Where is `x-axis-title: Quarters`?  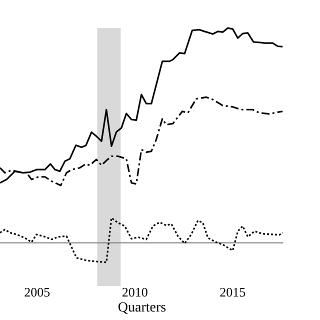
x-axis-title: Quarters is located at coordinates (142, 308).